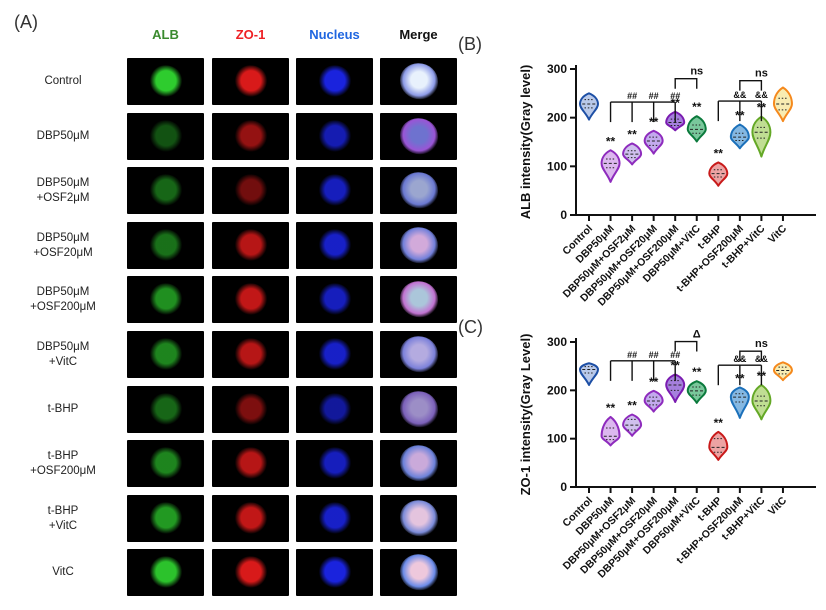 The height and width of the screenshot is (610, 826). Describe the element at coordinates (26, 22) in the screenshot. I see `panel-a-label: (A)` at that location.